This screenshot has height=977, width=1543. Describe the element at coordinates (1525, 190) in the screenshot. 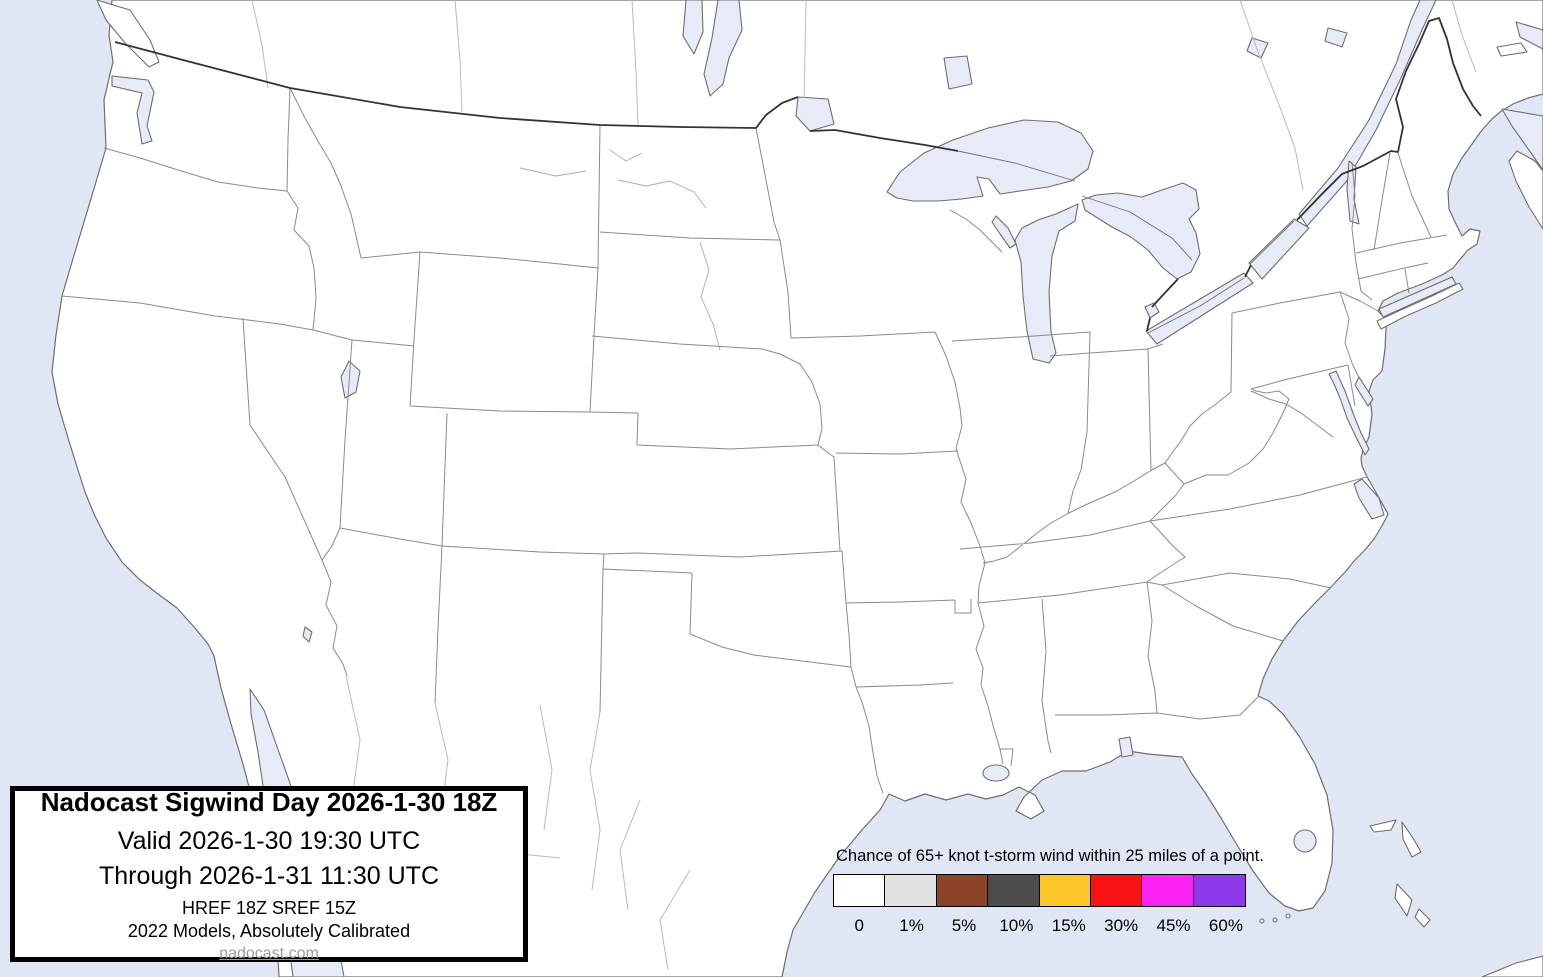

I see `nova-scotia` at that location.